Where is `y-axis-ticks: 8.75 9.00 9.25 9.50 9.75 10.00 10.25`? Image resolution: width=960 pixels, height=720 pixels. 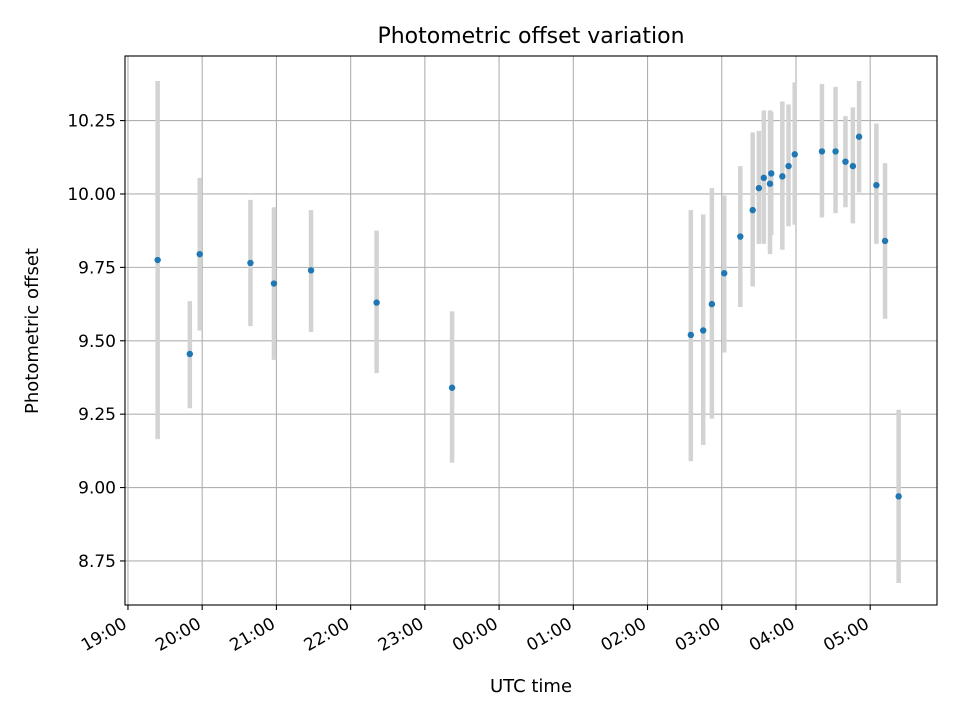
y-axis-ticks: 8.75 9.00 9.25 9.50 9.75 10.00 10.25 is located at coordinates (96, 342).